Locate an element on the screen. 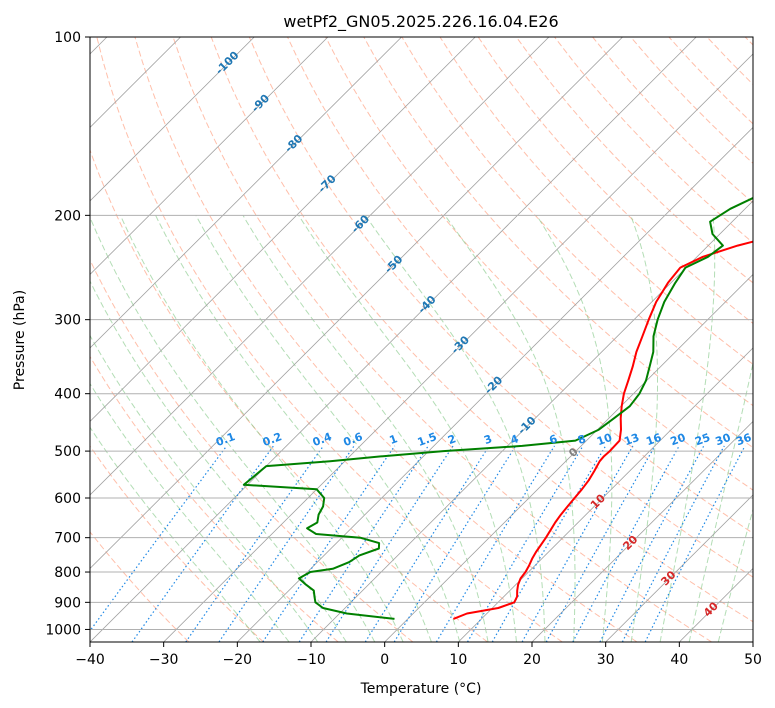 This screenshot has height=708, width=775. mixing-ratio-label: 8 is located at coordinates (582, 439).